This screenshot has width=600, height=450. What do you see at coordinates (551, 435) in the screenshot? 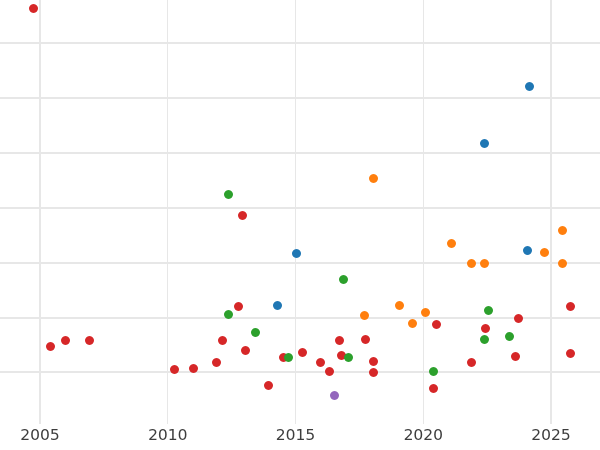
I see `x-tick-label: 2025` at bounding box center [551, 435].